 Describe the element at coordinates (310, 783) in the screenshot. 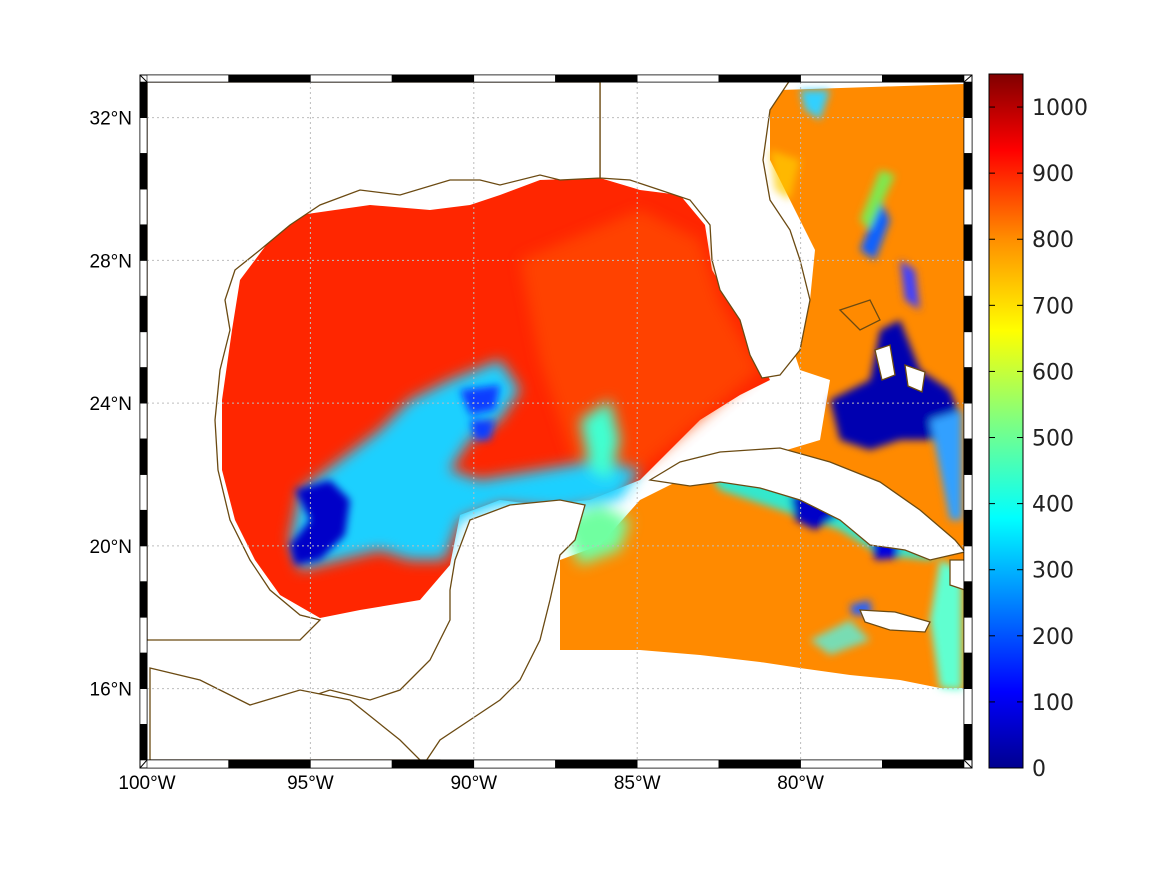

I see `lon-tick-label: 95°W` at that location.